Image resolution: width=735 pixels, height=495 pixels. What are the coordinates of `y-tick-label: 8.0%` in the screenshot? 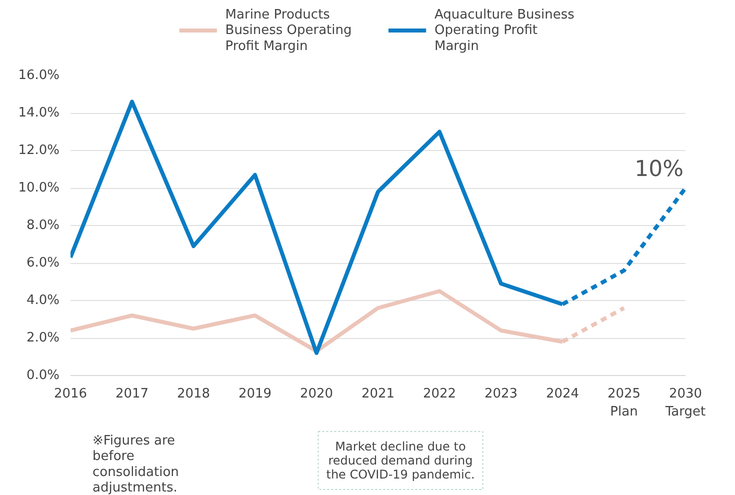 It's located at (43, 225).